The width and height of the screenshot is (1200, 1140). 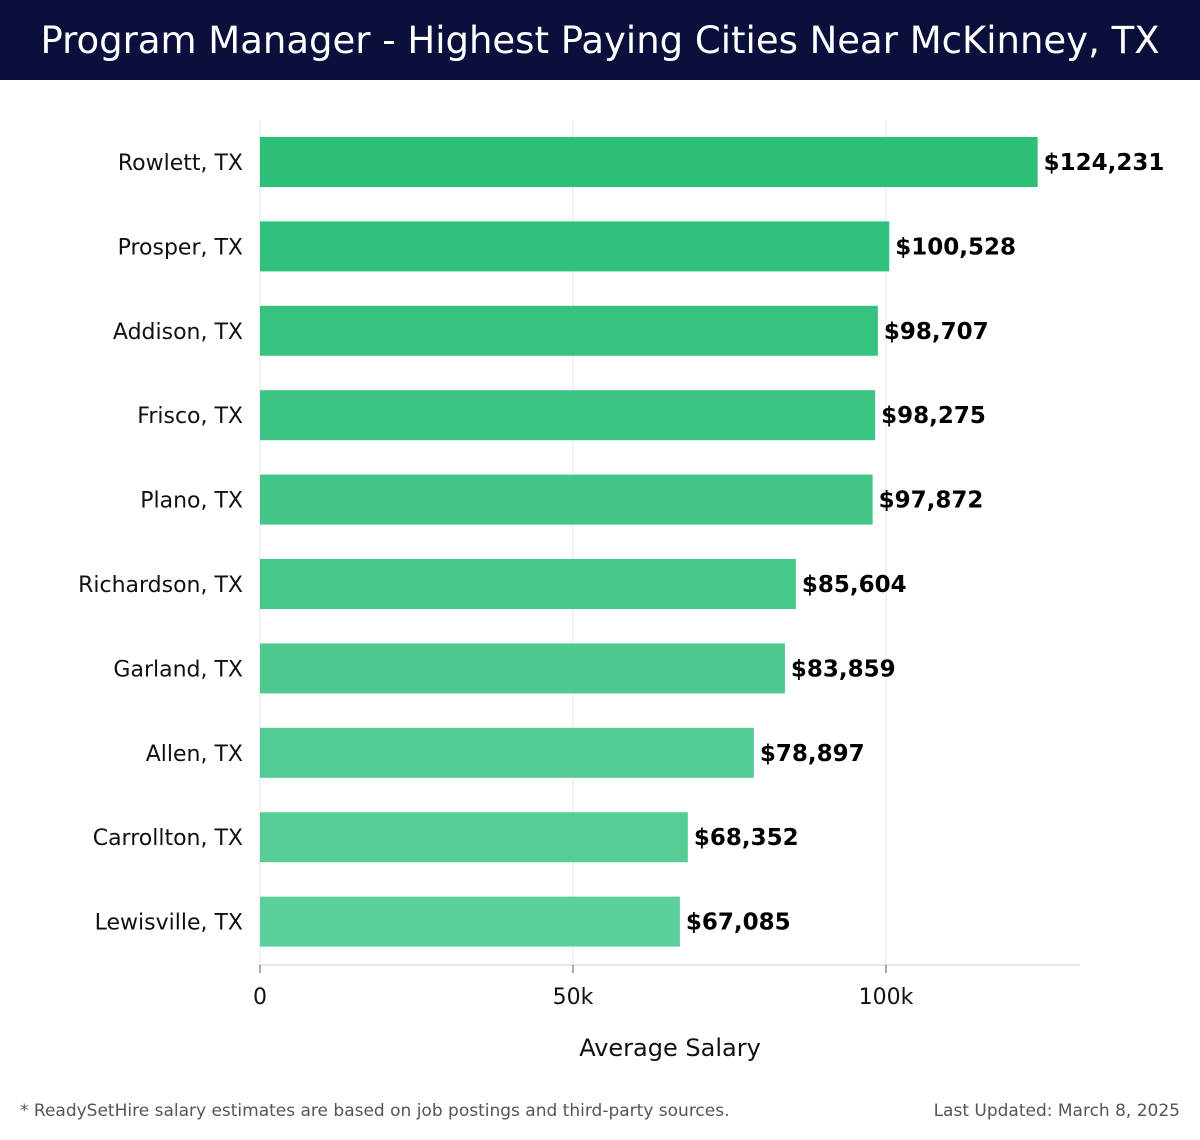 I want to click on value-label: $85,604, so click(x=854, y=585).